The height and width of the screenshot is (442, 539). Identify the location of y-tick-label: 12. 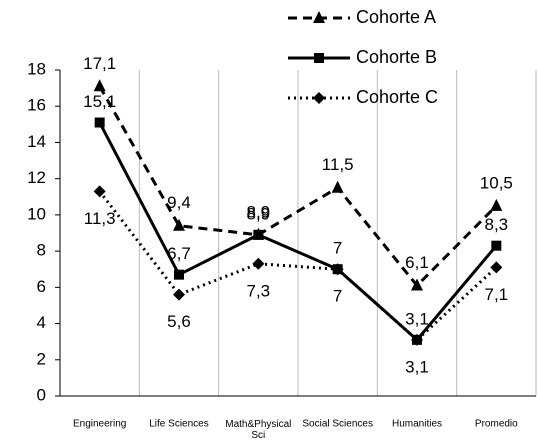
(36, 177).